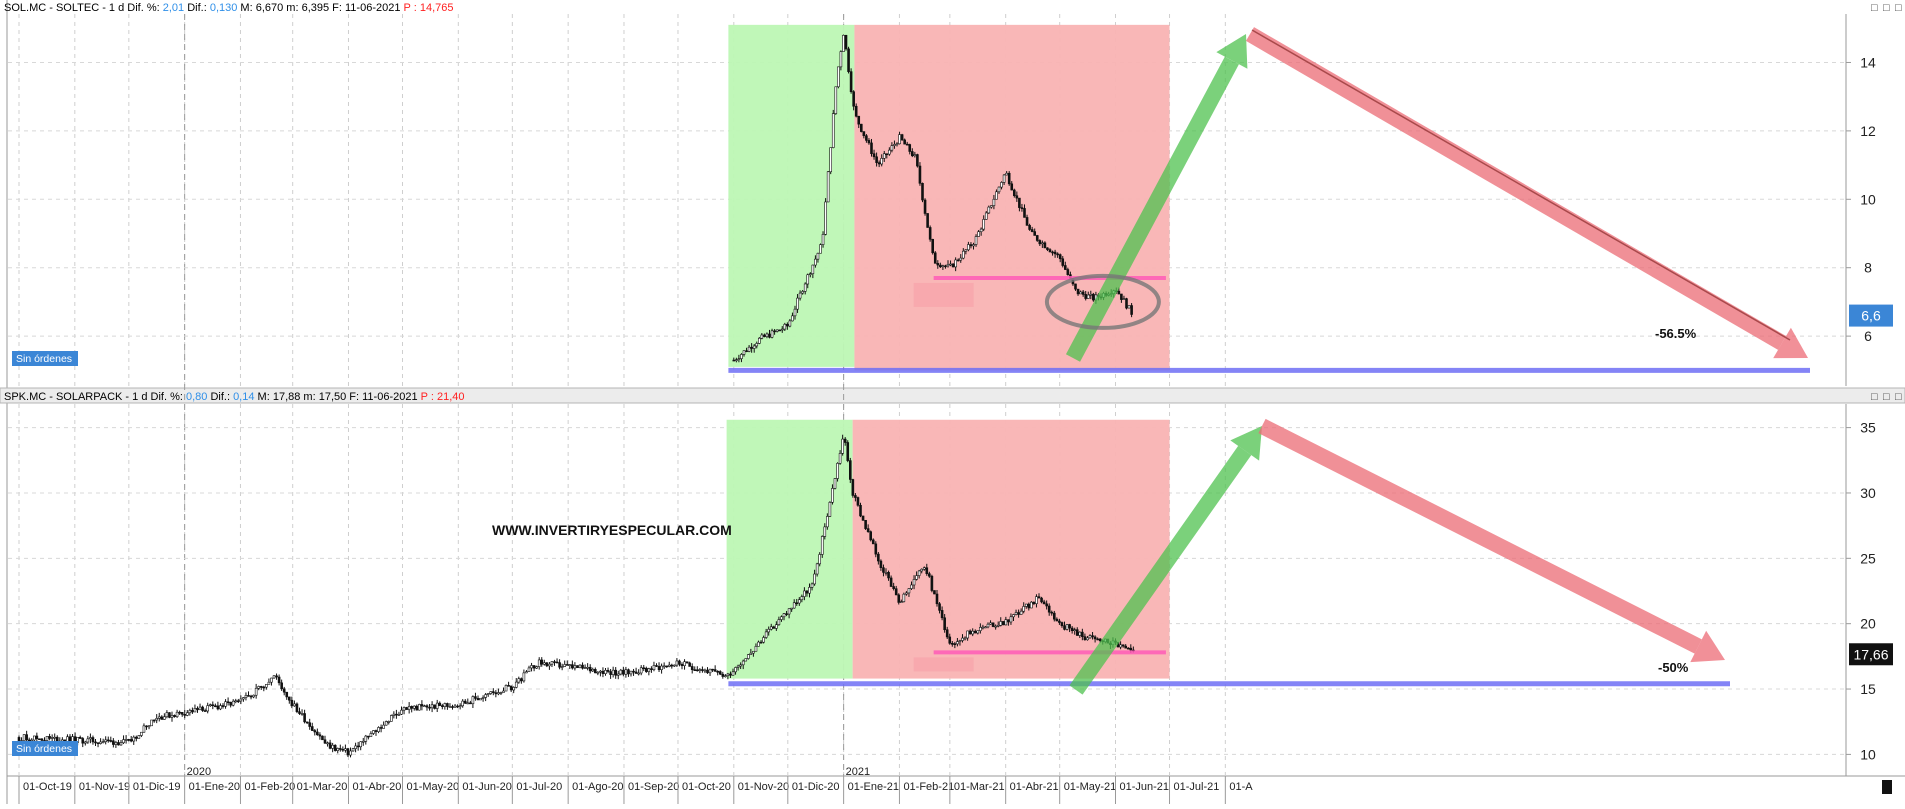  I want to click on no-orders-badge-bottom: Sin órdenes, so click(44, 749).